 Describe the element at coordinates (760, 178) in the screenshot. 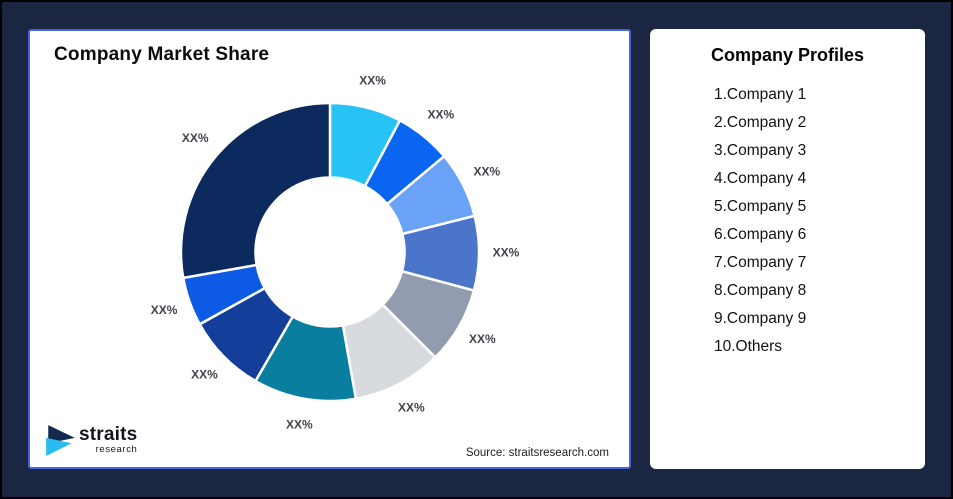

I see `company-list-item: 4.Company 4` at that location.